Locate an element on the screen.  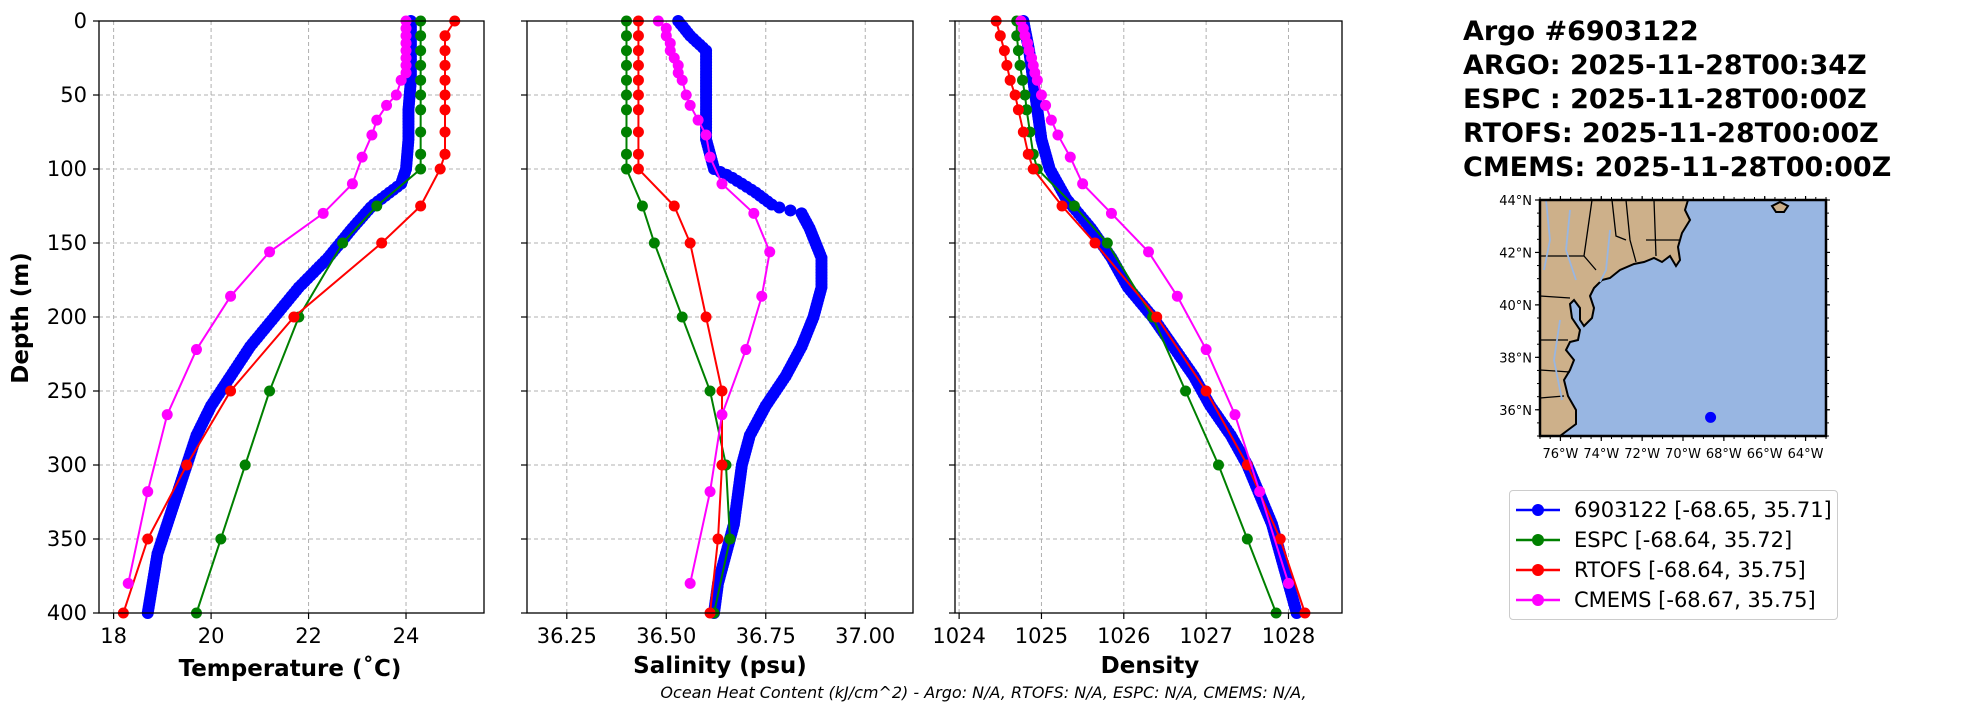
title-line: CMEMS: 2025-11-28T00:00Z is located at coordinates (1677, 167).